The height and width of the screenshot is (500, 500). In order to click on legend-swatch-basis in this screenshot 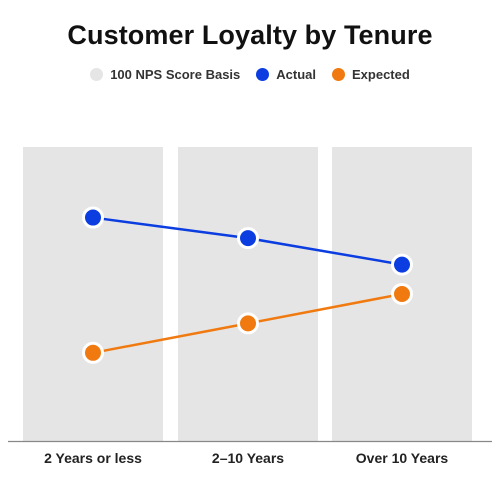, I will do `click(97, 74)`.